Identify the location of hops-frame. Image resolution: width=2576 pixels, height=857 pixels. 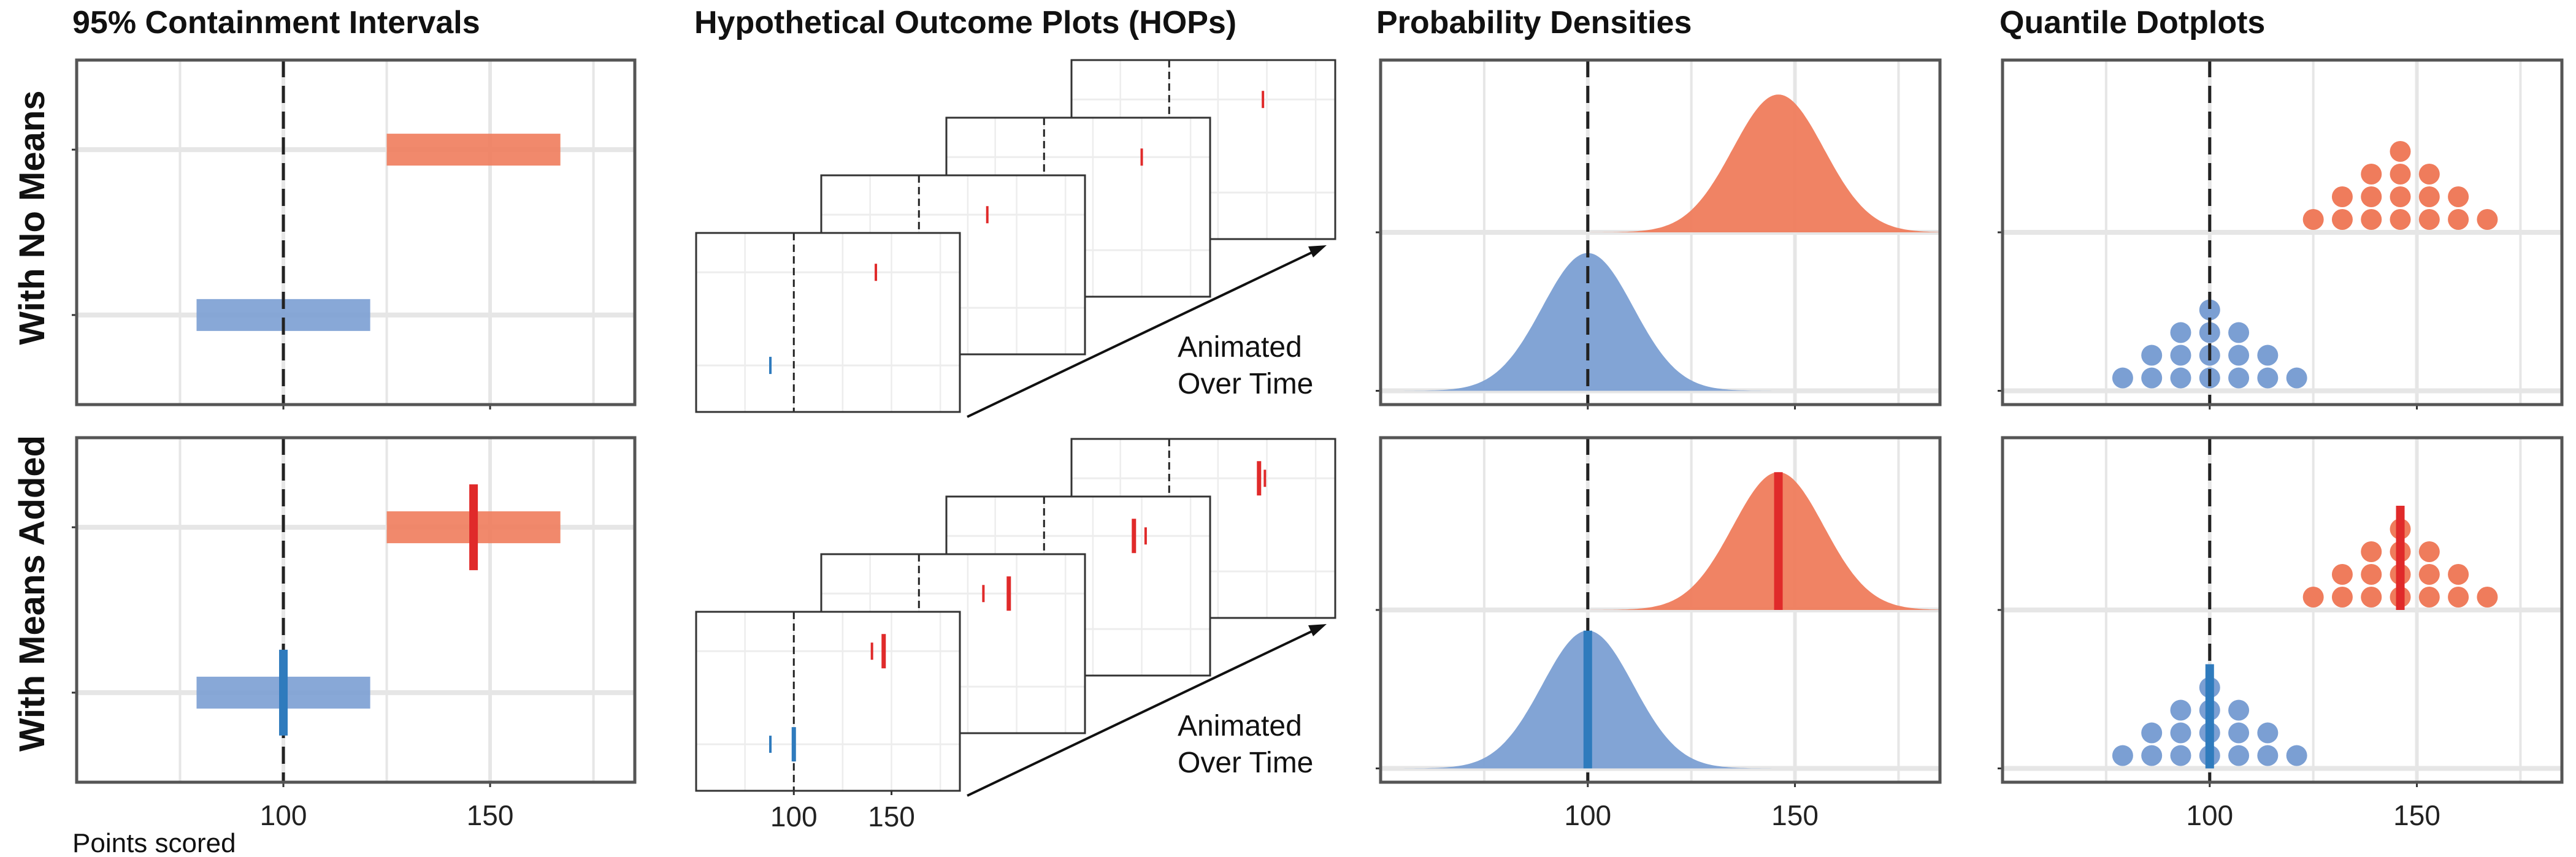
(828, 322).